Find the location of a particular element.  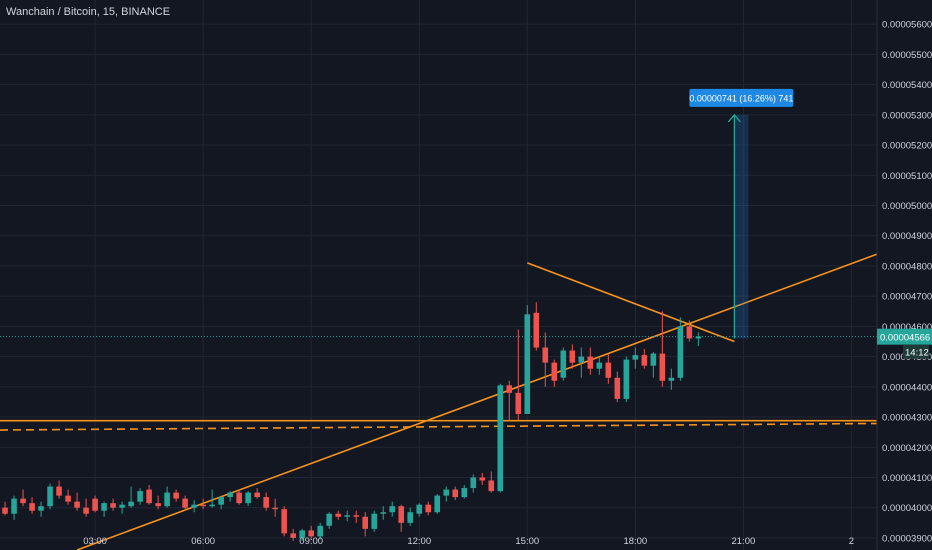

time-tick-label: 2 is located at coordinates (851, 541).